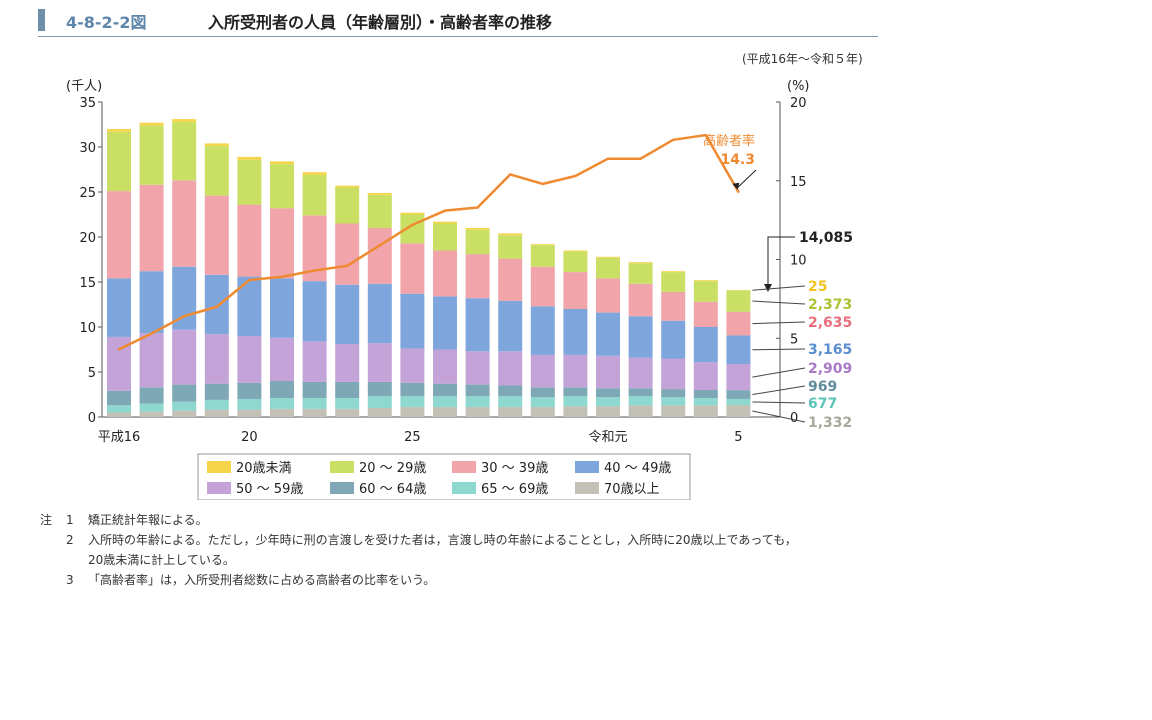  I want to click on legend-box, so click(444, 476).